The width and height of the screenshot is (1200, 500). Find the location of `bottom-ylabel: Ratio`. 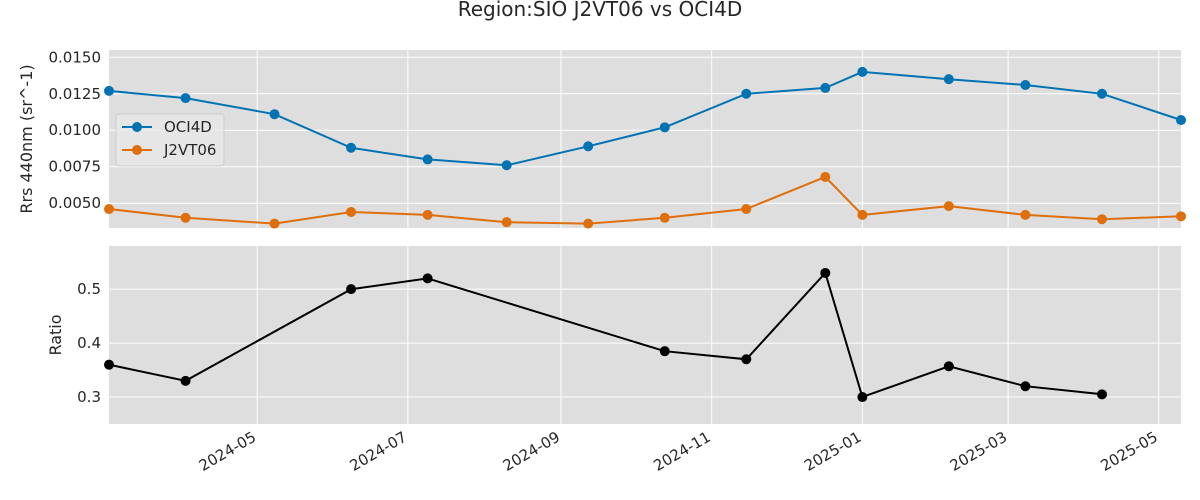

bottom-ylabel: Ratio is located at coordinates (55, 334).